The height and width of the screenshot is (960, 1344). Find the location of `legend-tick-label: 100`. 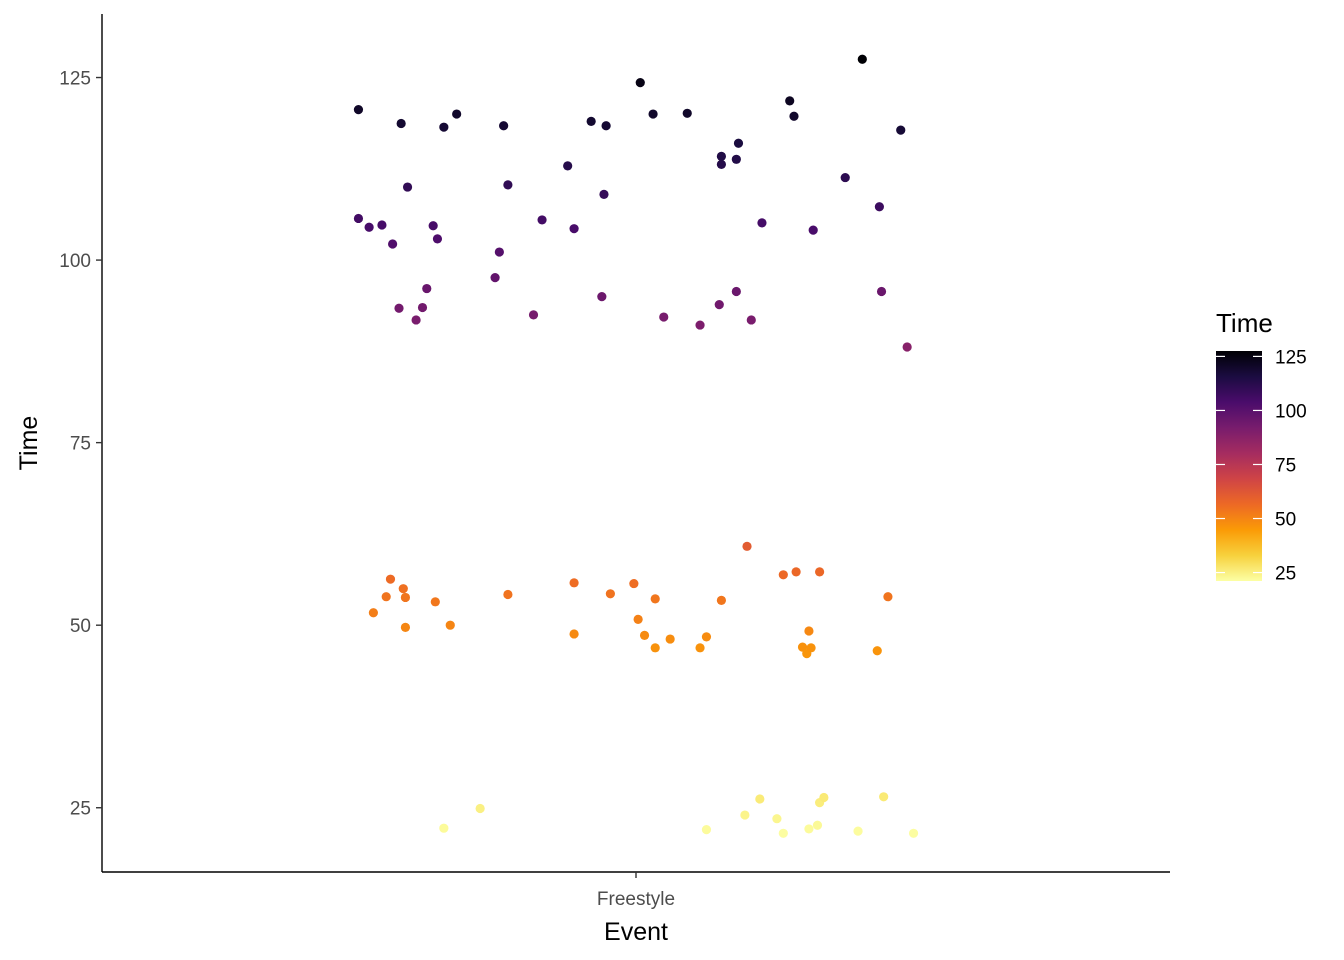

legend-tick-label: 100 is located at coordinates (1291, 411).